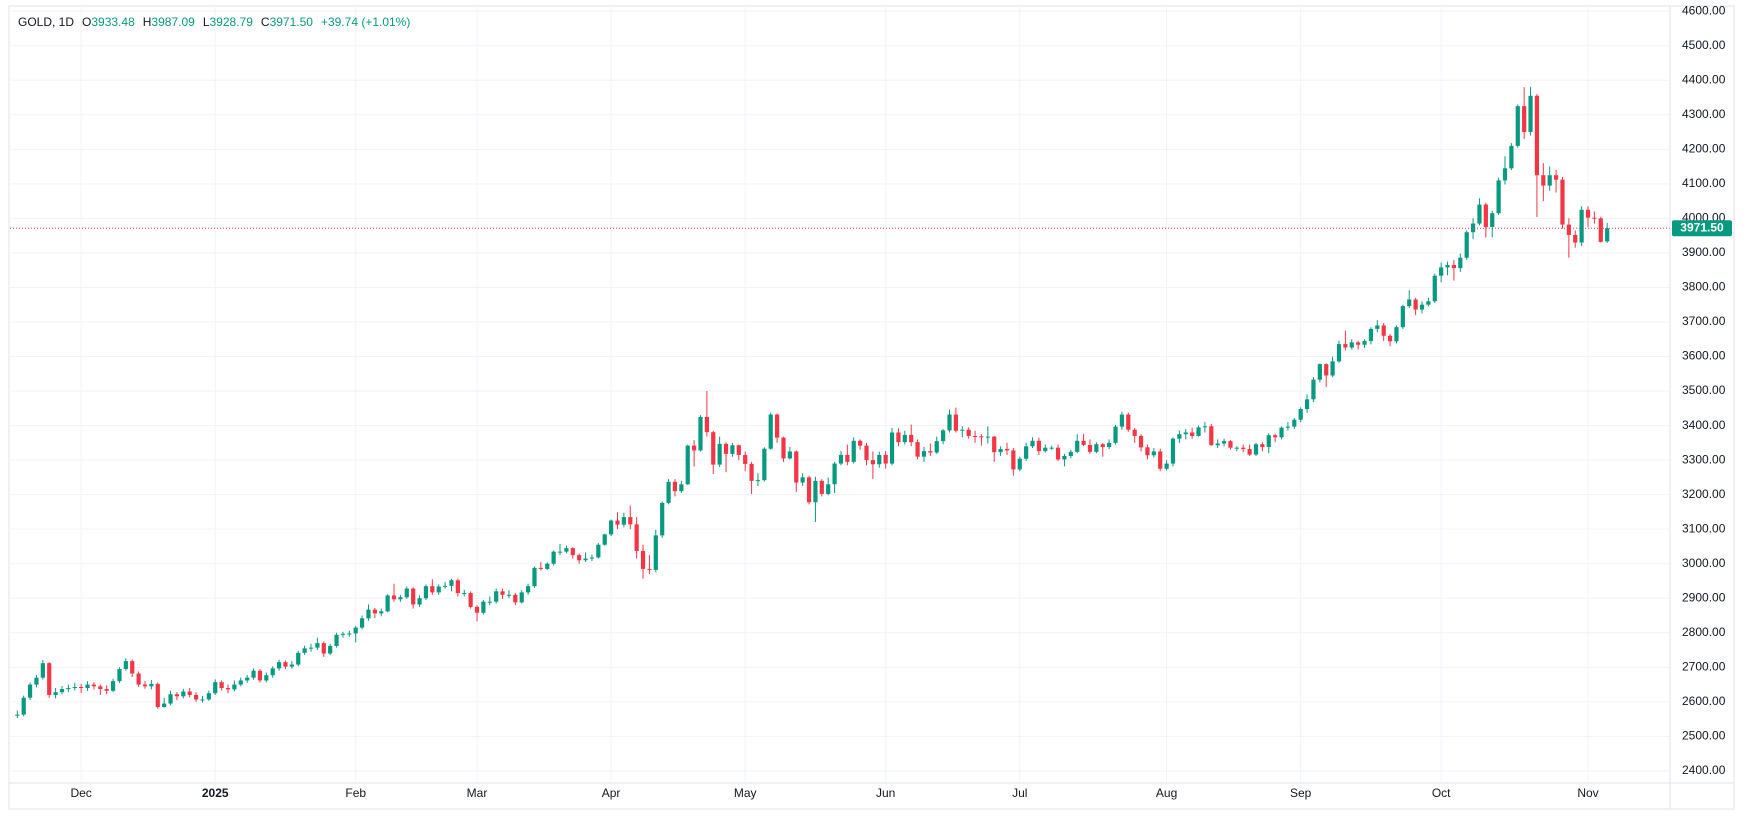  I want to click on ohlc-key: L, so click(206, 22).